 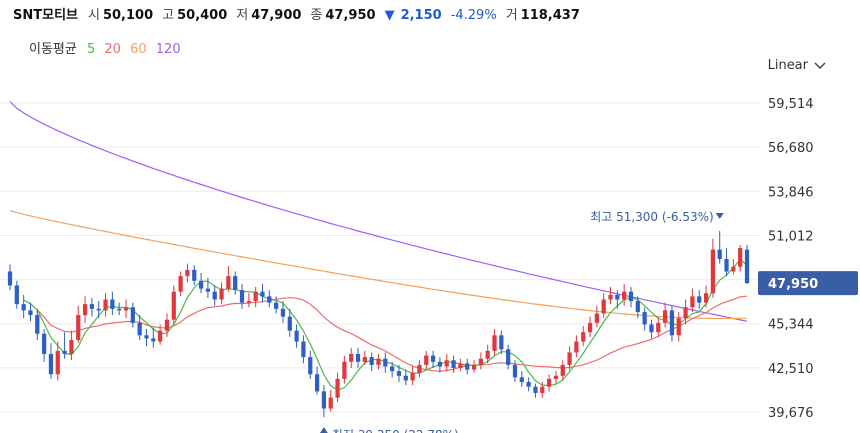 I want to click on y-tick-label: 56,680, so click(x=791, y=148).